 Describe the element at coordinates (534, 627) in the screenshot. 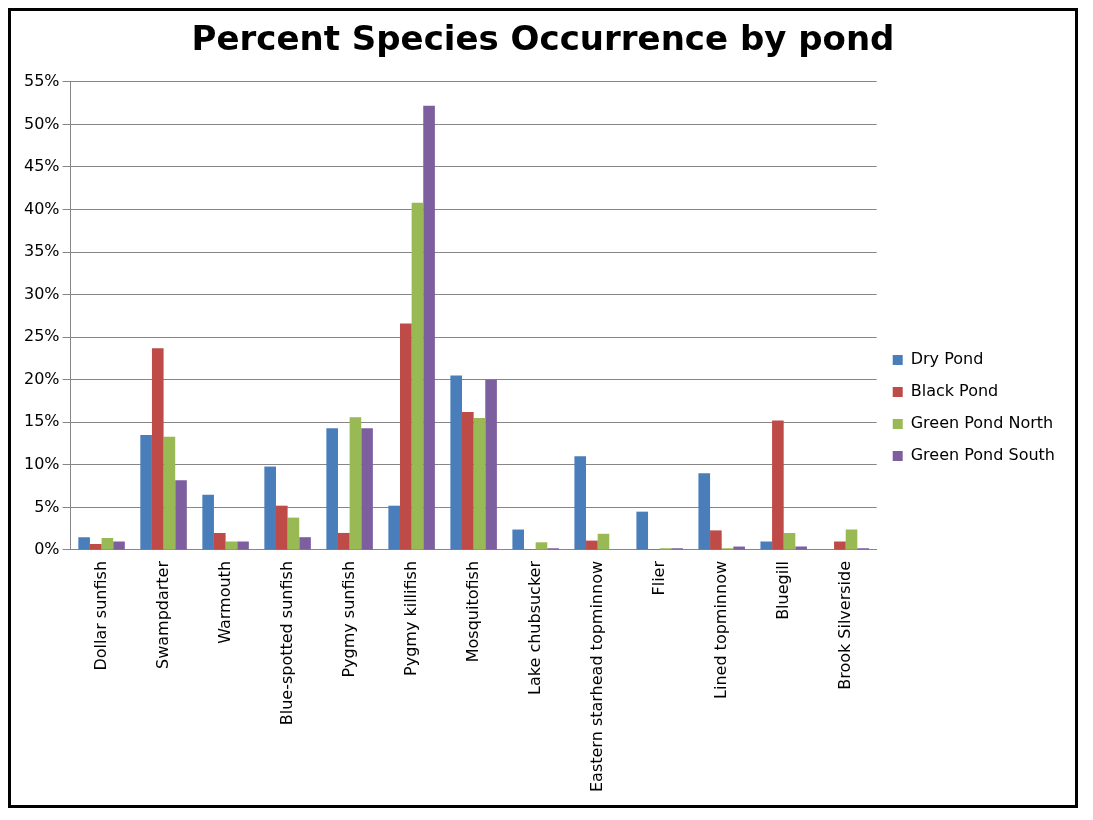

I see `x-tick-label: Lake chubsucker` at that location.